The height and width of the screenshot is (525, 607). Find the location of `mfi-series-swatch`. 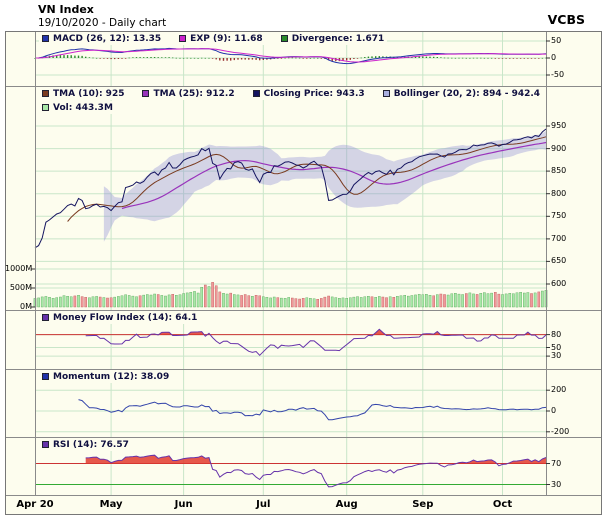

mfi-series-swatch is located at coordinates (45, 317).